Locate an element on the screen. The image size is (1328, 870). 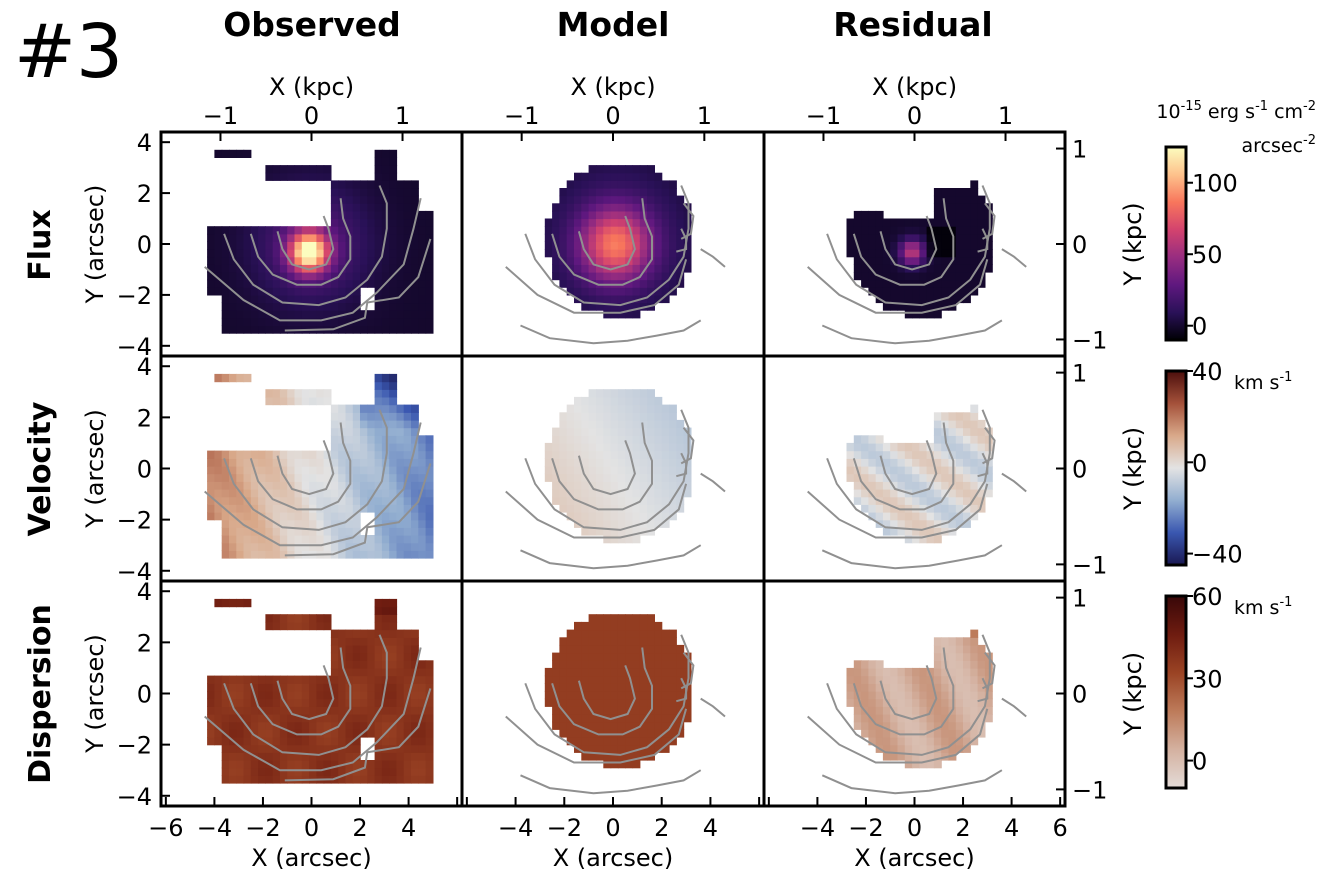
panel-flux-observed is located at coordinates (311, 244).